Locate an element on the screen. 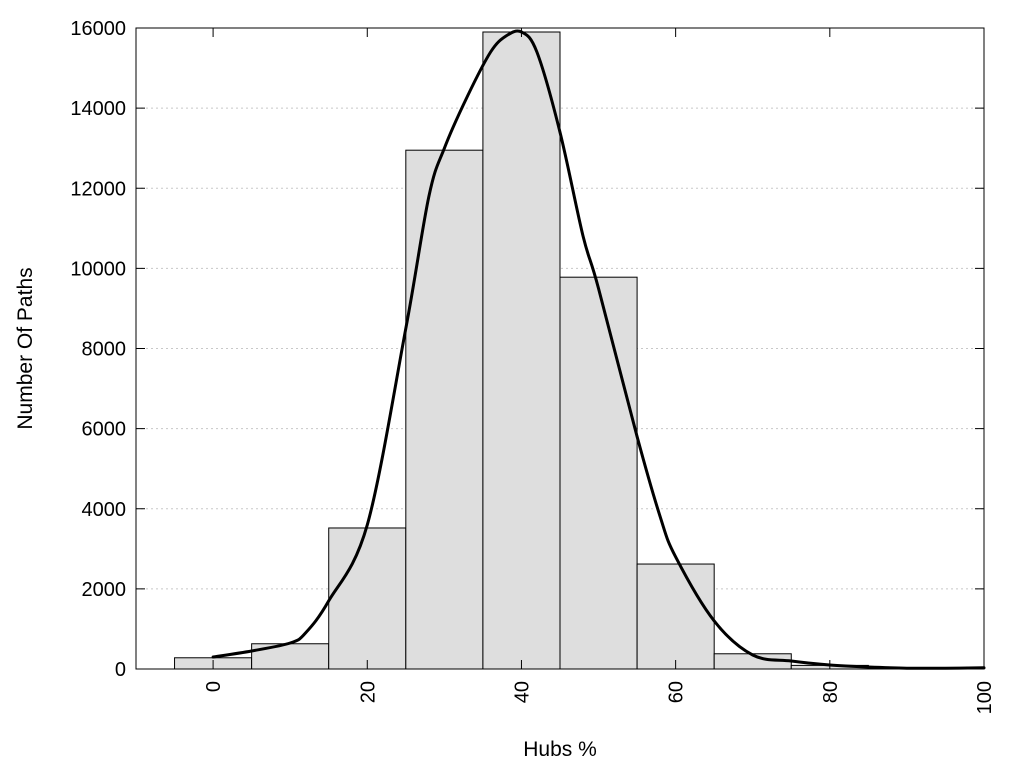 The height and width of the screenshot is (768, 1024). y-axis-label: Number Of Paths is located at coordinates (25, 348).